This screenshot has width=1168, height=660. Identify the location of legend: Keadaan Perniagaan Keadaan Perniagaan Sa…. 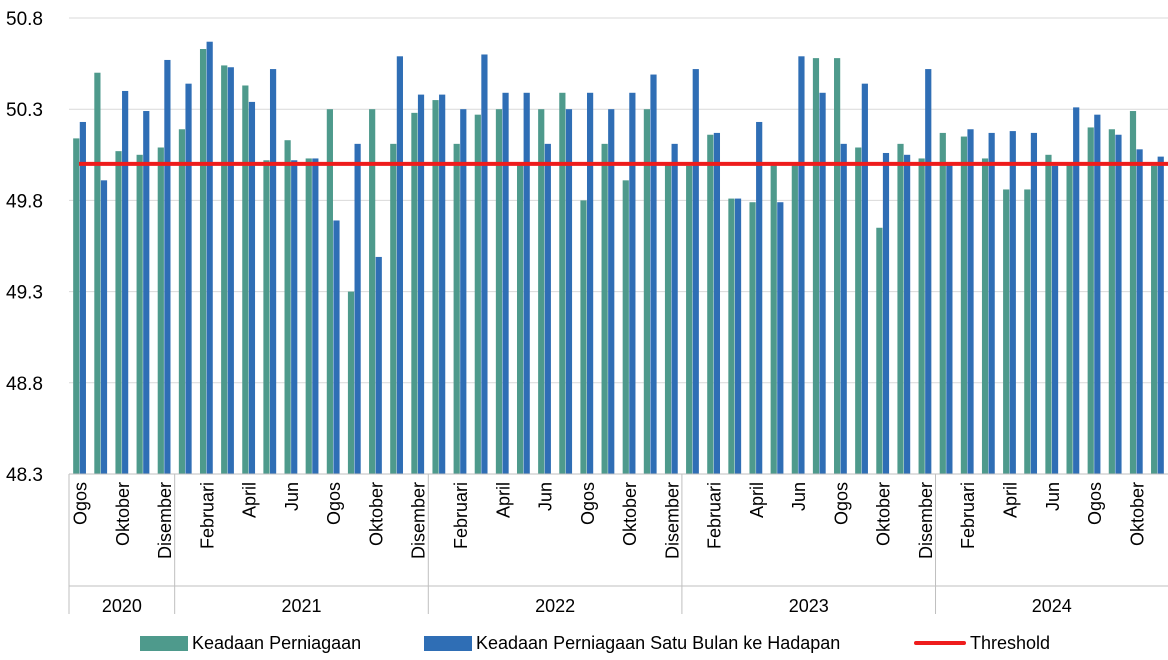
(584, 643).